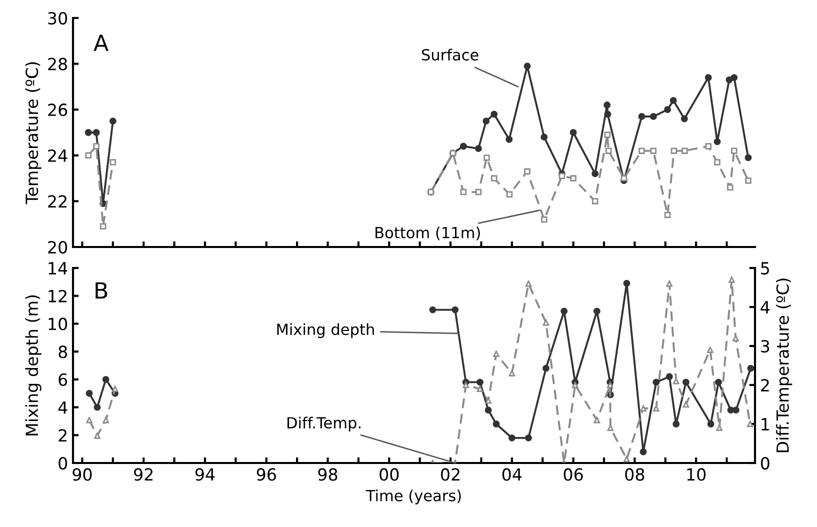  Describe the element at coordinates (58, 324) in the screenshot. I see `y-tick-label: 10` at that location.